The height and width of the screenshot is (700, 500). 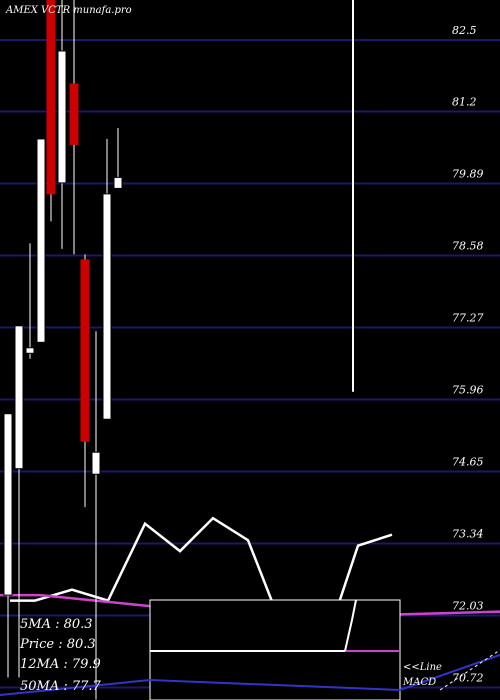 What do you see at coordinates (468, 461) in the screenshot?
I see `y-tick-label: 74.65` at bounding box center [468, 461].